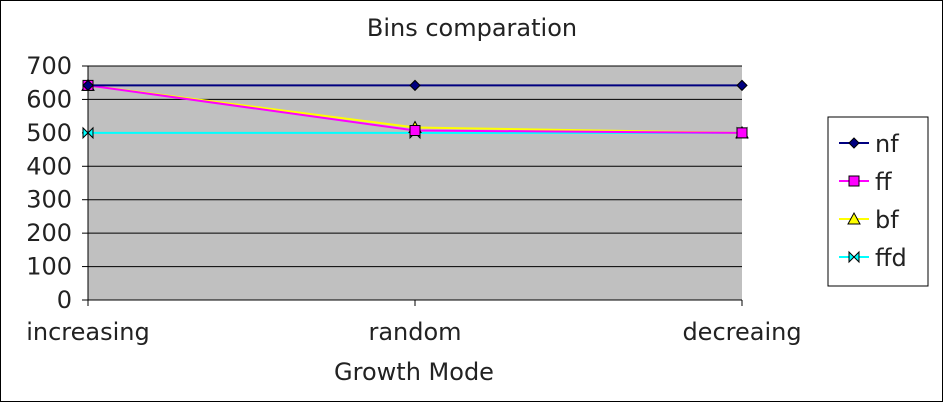  I want to click on y-tick-label: 600, so click(49, 99).